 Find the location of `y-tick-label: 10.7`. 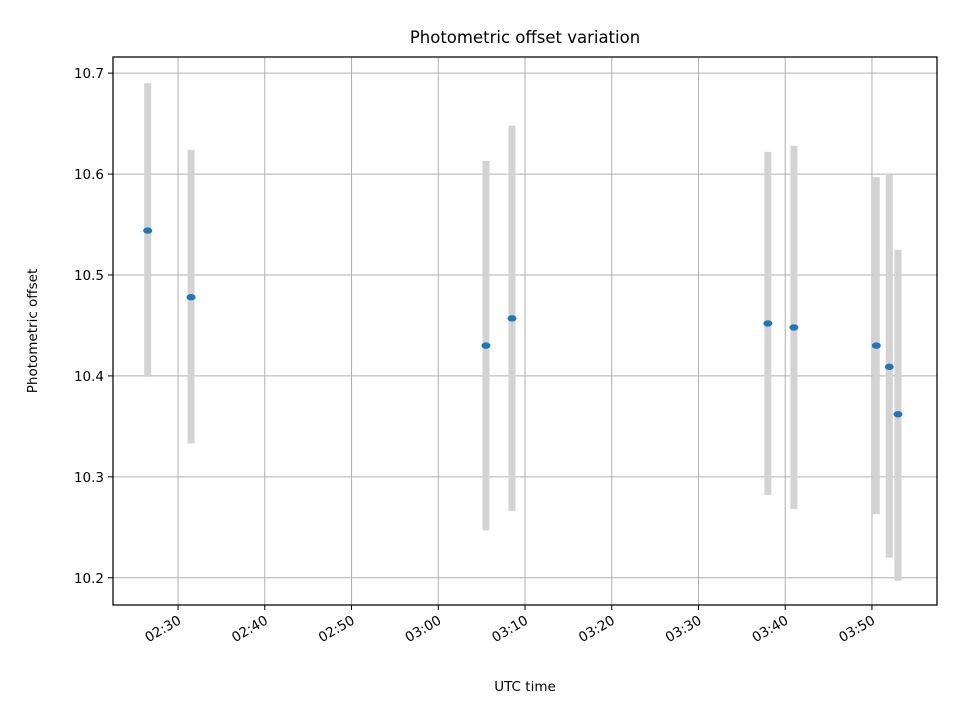

y-tick-label: 10.7 is located at coordinates (89, 74).